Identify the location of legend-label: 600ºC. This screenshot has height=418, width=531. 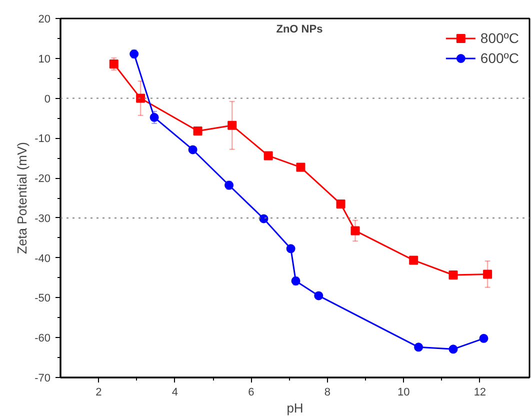
(499, 58).